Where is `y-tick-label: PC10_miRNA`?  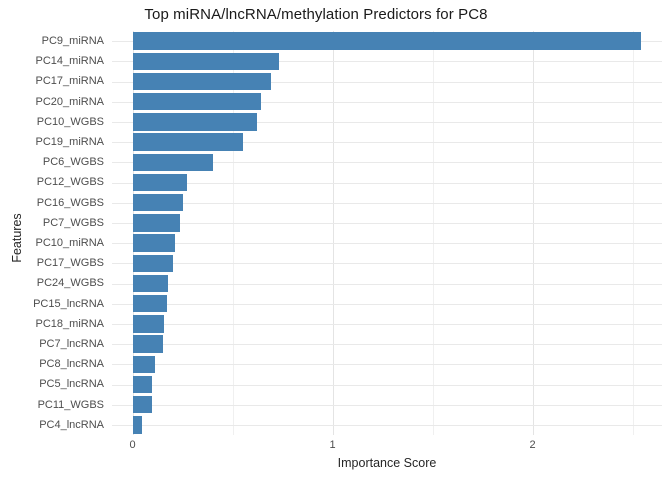 y-tick-label: PC10_miRNA is located at coordinates (69, 243).